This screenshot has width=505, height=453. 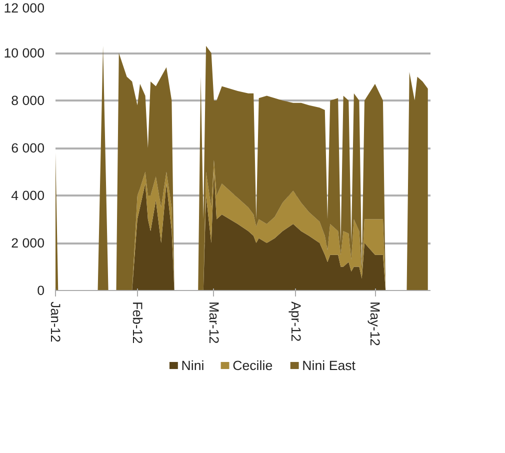 I want to click on x-tick-label: Jan-12, so click(x=55, y=322).